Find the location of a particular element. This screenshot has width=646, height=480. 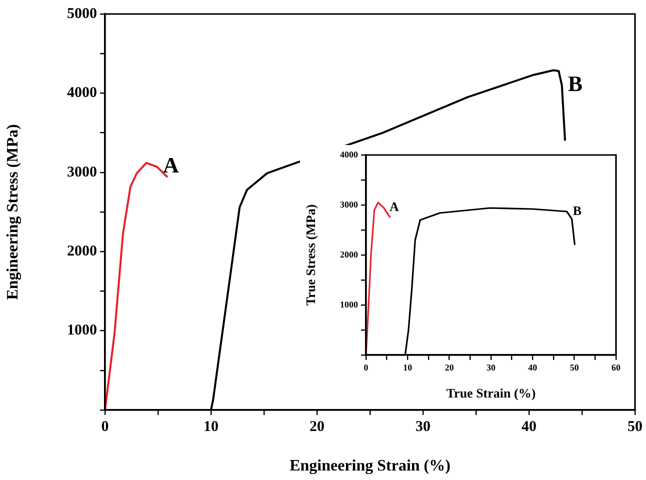

x-axis-title: Engineering Strain (%) is located at coordinates (370, 466).